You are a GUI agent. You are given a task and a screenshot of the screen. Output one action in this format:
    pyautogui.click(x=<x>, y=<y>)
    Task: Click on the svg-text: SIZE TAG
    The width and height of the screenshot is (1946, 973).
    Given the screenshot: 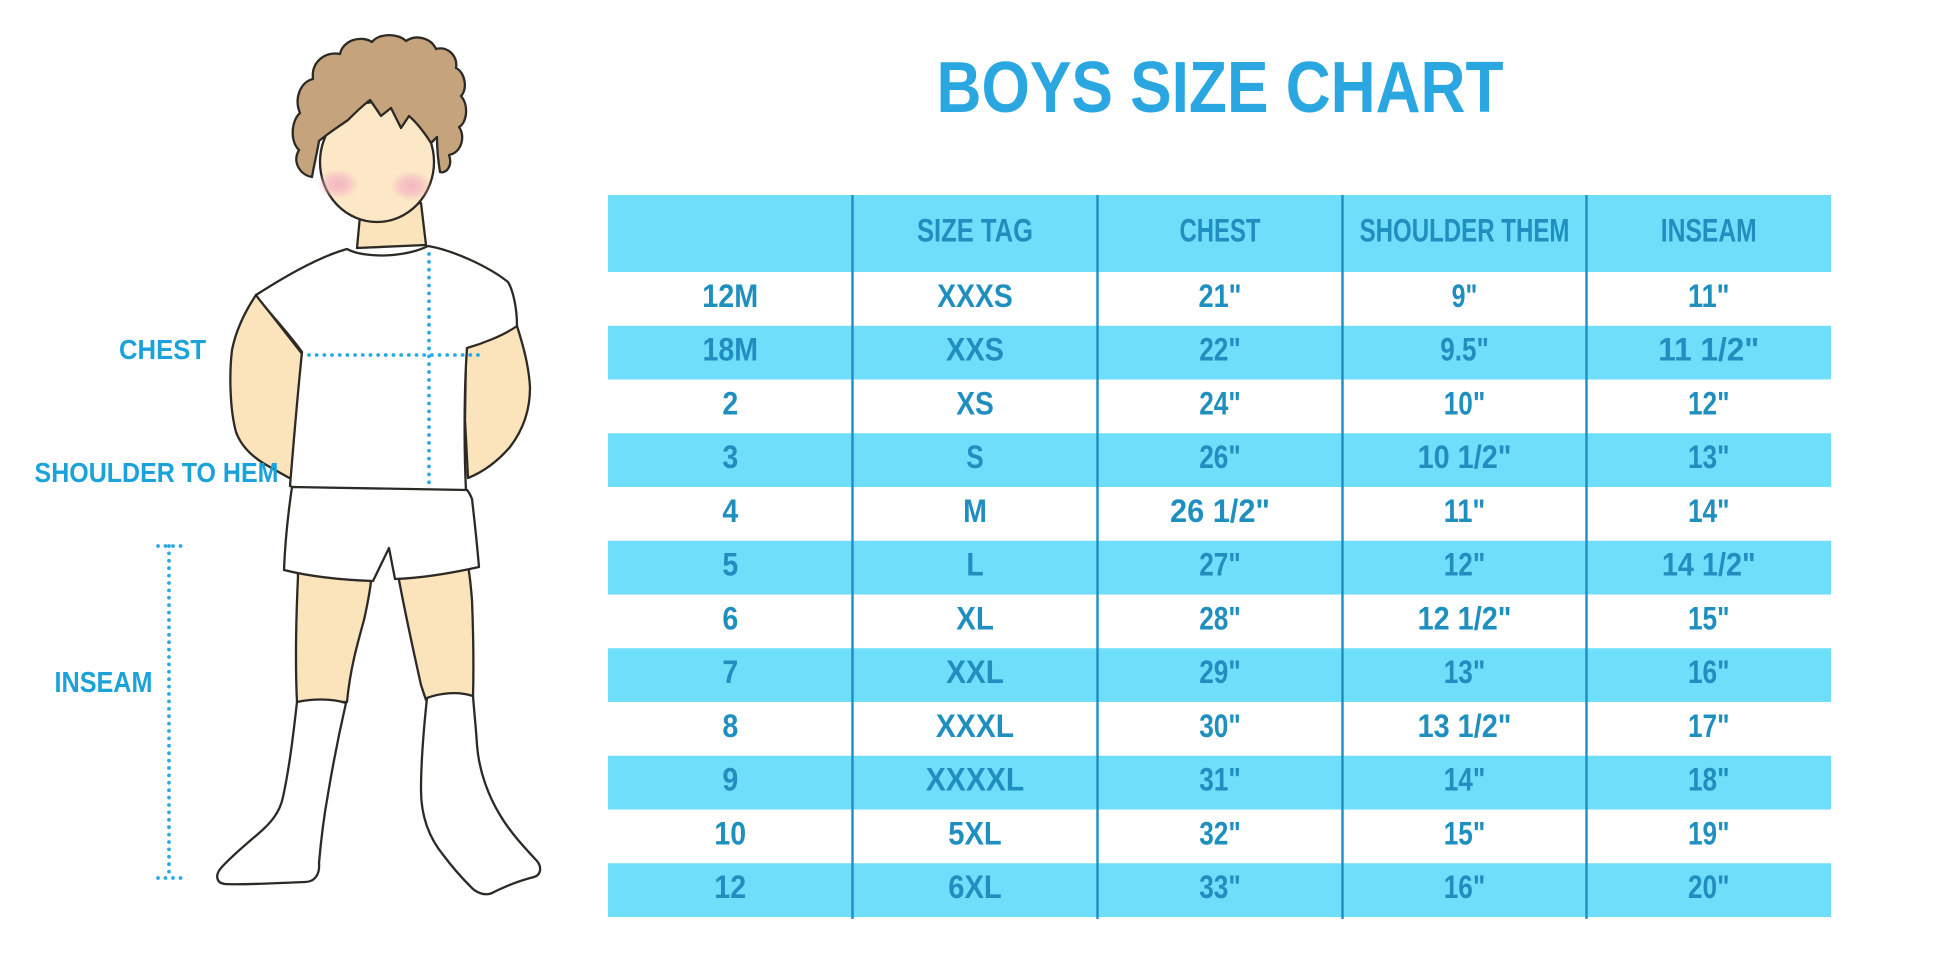 What is the action you would take?
    pyautogui.click(x=975, y=231)
    